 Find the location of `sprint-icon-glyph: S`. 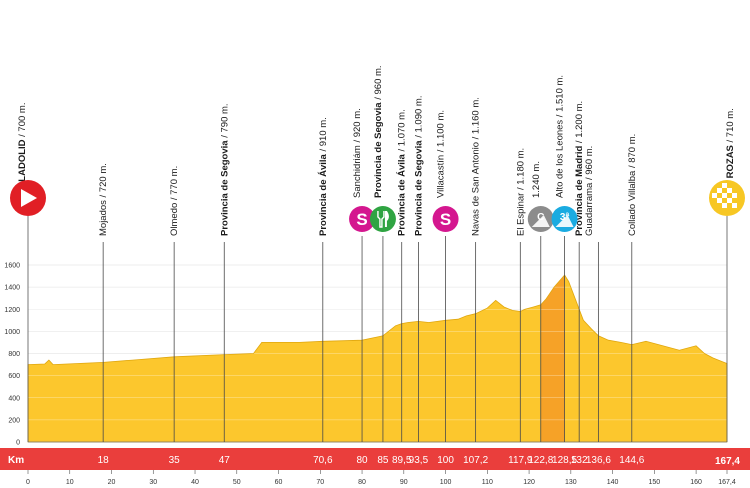

sprint-icon-glyph: S is located at coordinates (361, 219).